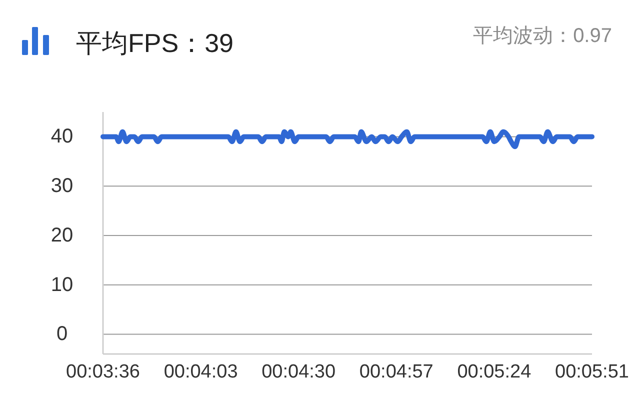  I want to click on x-tick-label: 00:03:36, so click(103, 372).